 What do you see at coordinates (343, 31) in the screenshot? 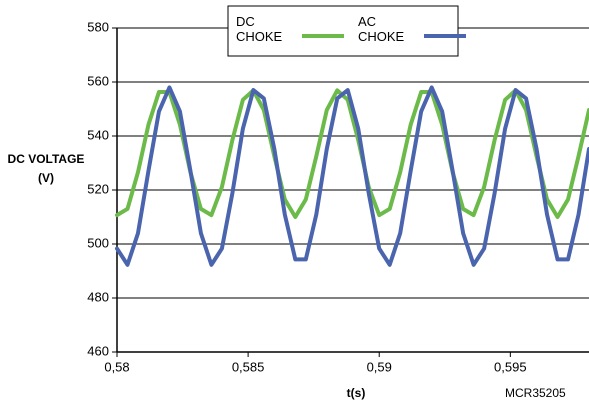
I see `legend-box` at bounding box center [343, 31].